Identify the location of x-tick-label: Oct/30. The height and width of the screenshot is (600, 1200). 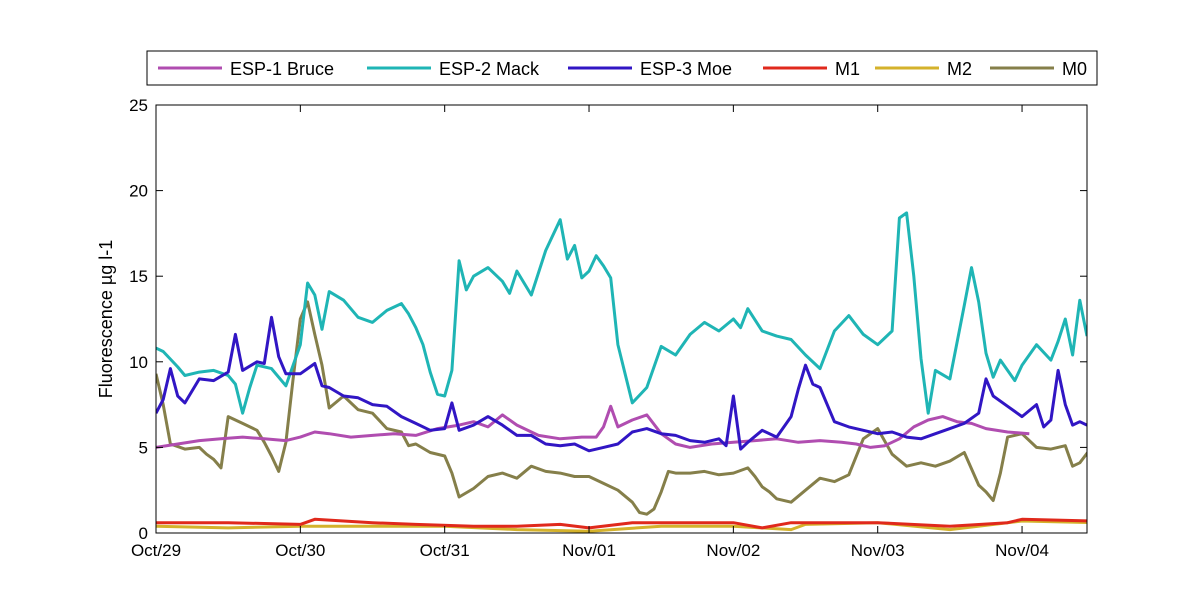
(300, 550).